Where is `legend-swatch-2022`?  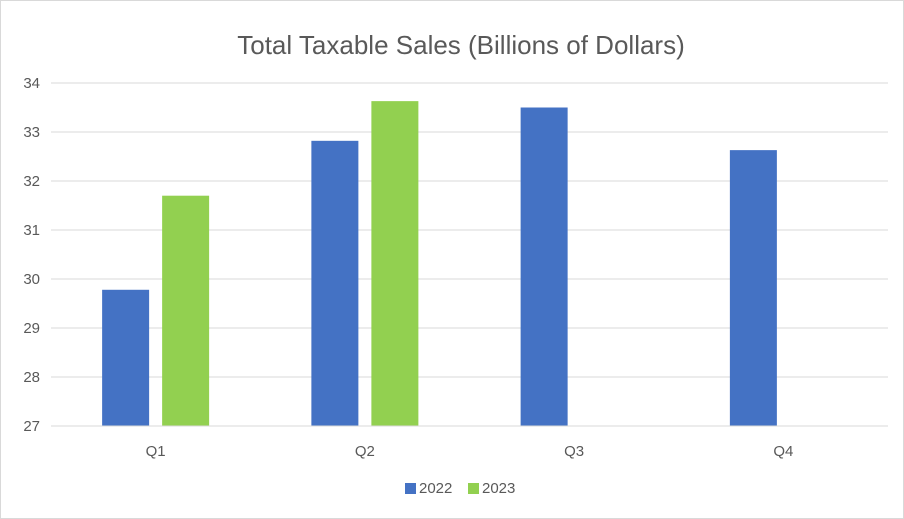
legend-swatch-2022 is located at coordinates (410, 488).